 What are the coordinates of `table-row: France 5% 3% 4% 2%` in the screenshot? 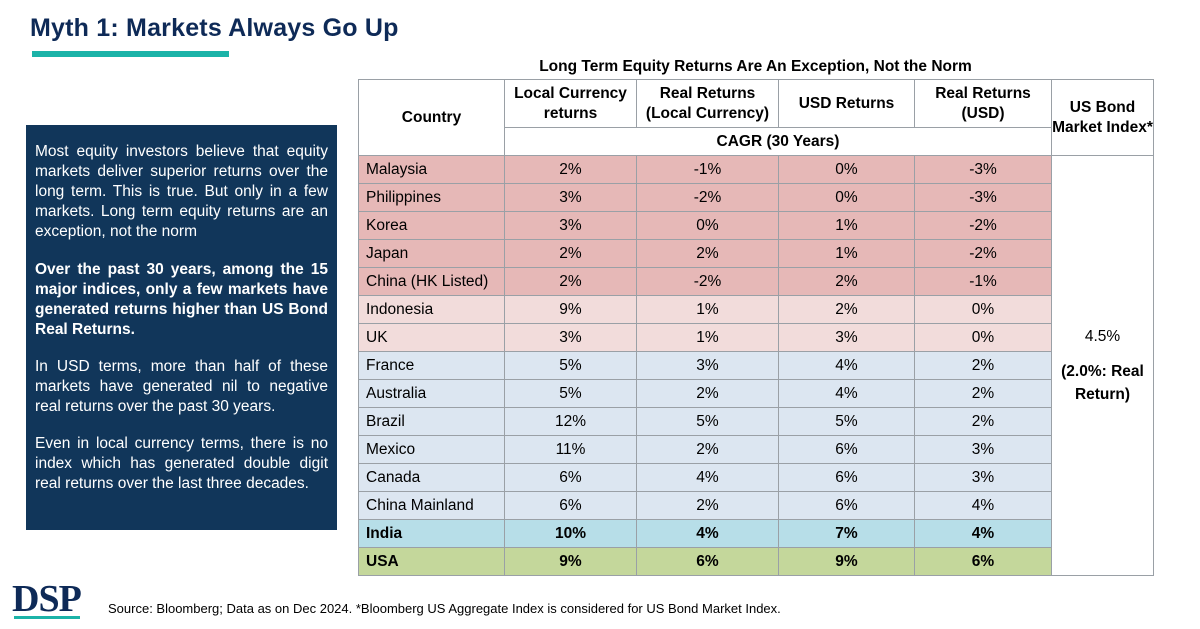 It's located at (756, 365).